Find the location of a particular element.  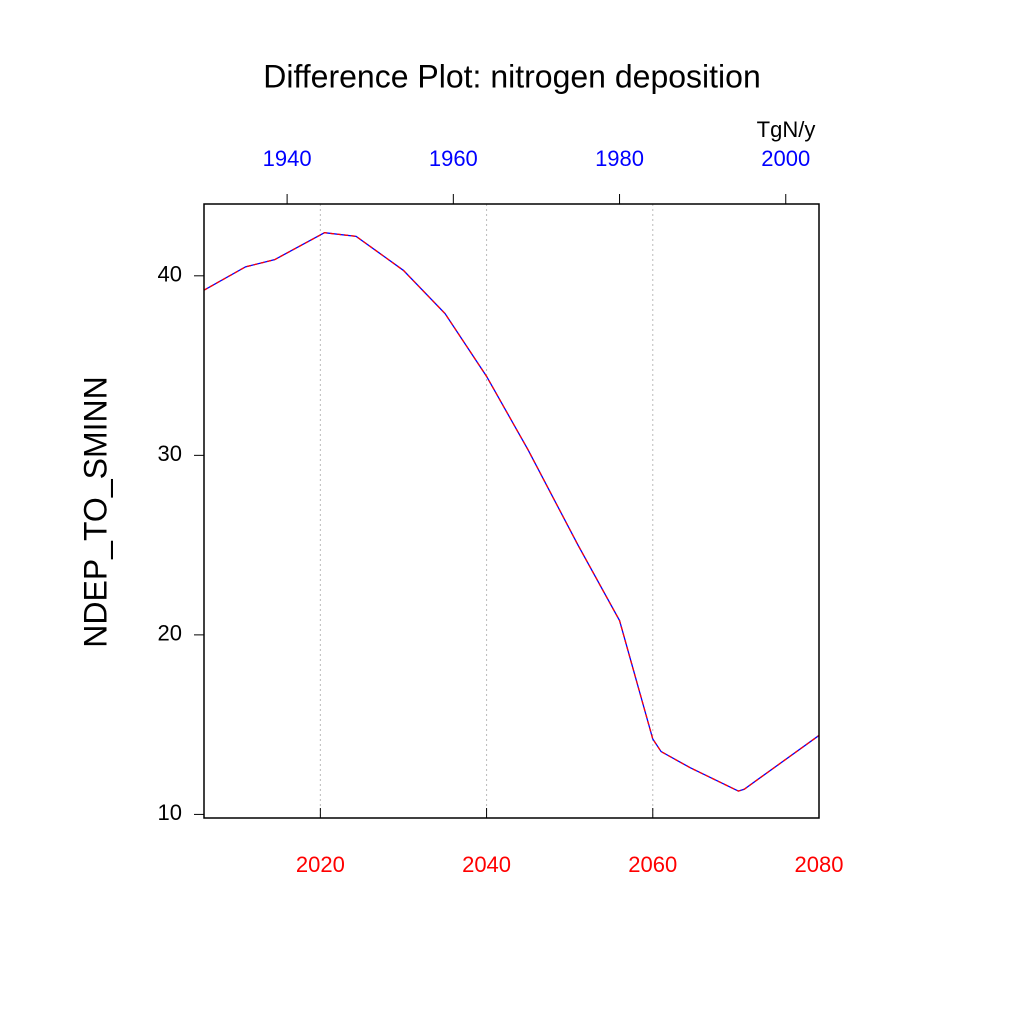

x-tick-label: 2040 is located at coordinates (486, 864).